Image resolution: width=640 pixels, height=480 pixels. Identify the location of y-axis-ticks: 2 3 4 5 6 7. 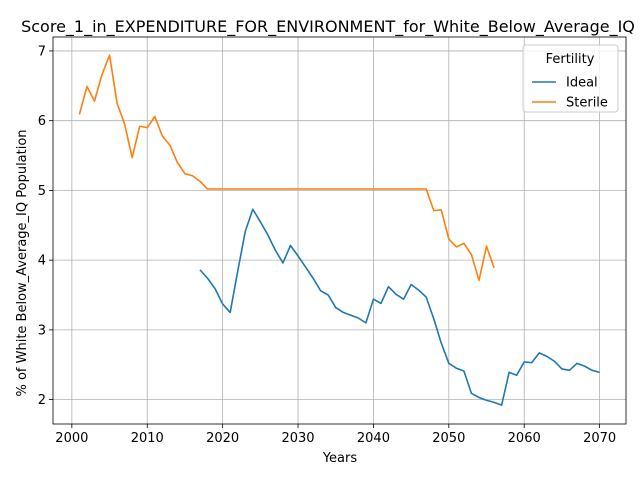
(45, 226).